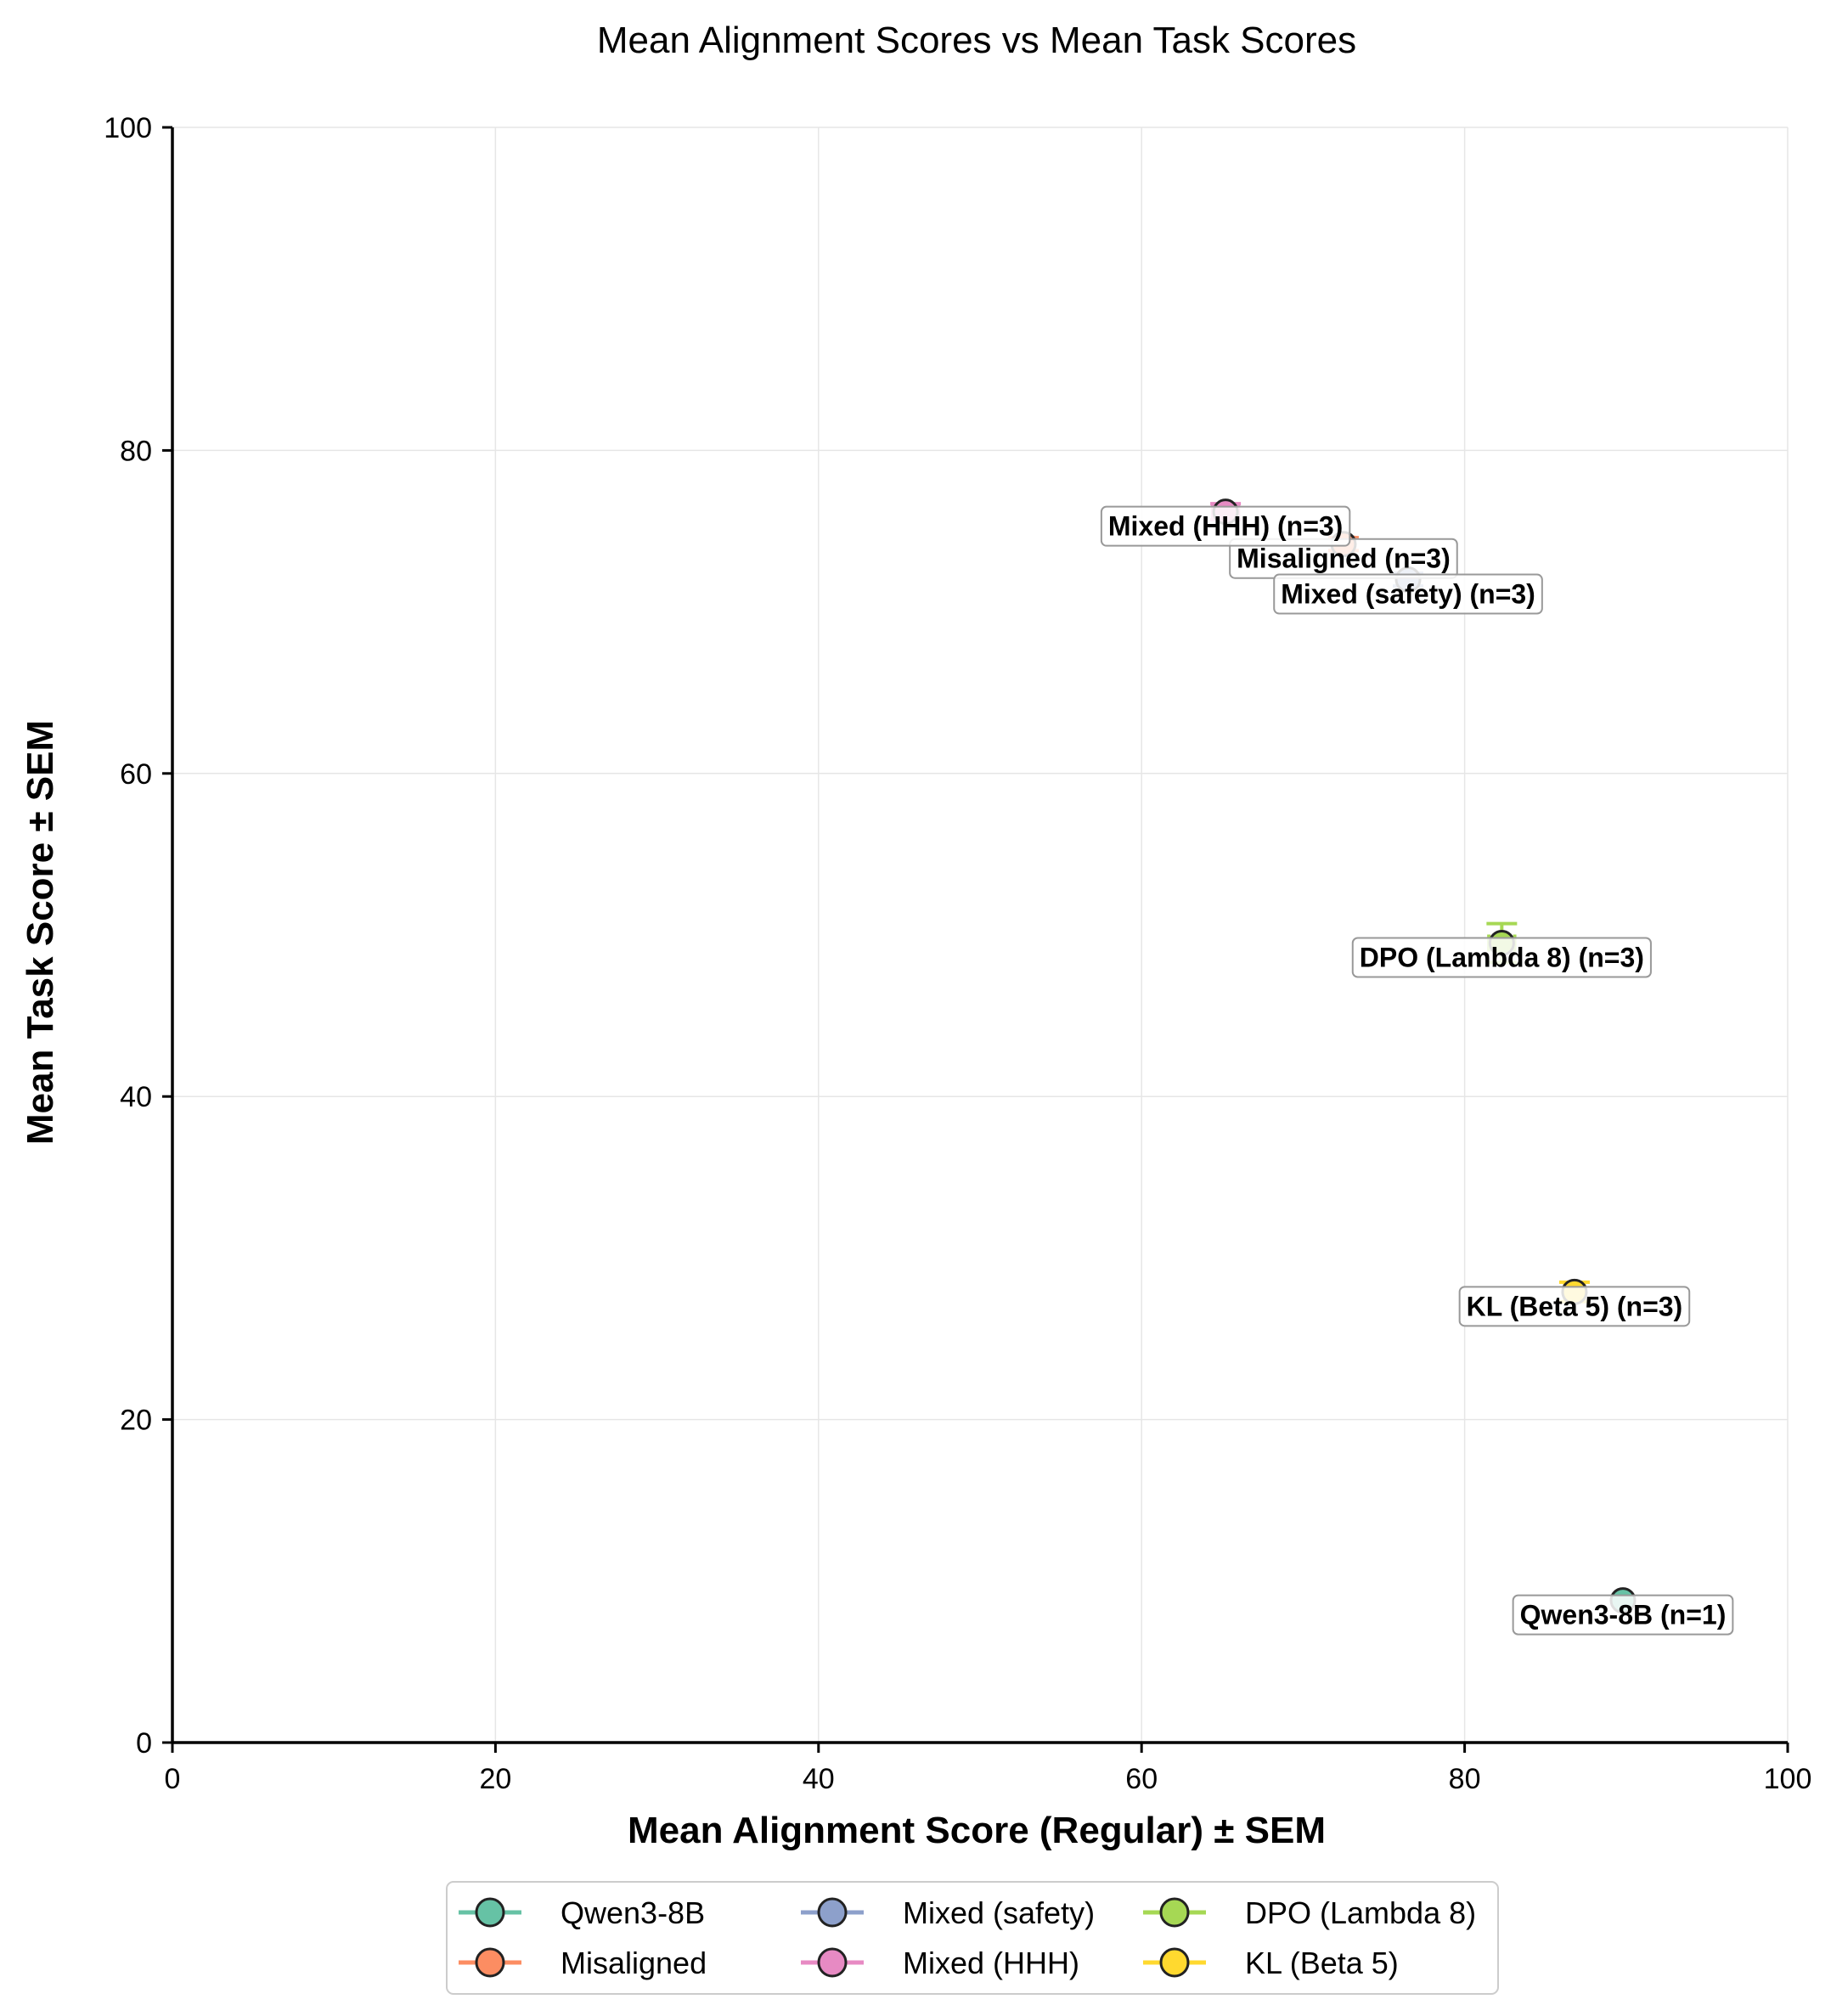  What do you see at coordinates (144, 1743) in the screenshot?
I see `y-tick-label: 0` at bounding box center [144, 1743].